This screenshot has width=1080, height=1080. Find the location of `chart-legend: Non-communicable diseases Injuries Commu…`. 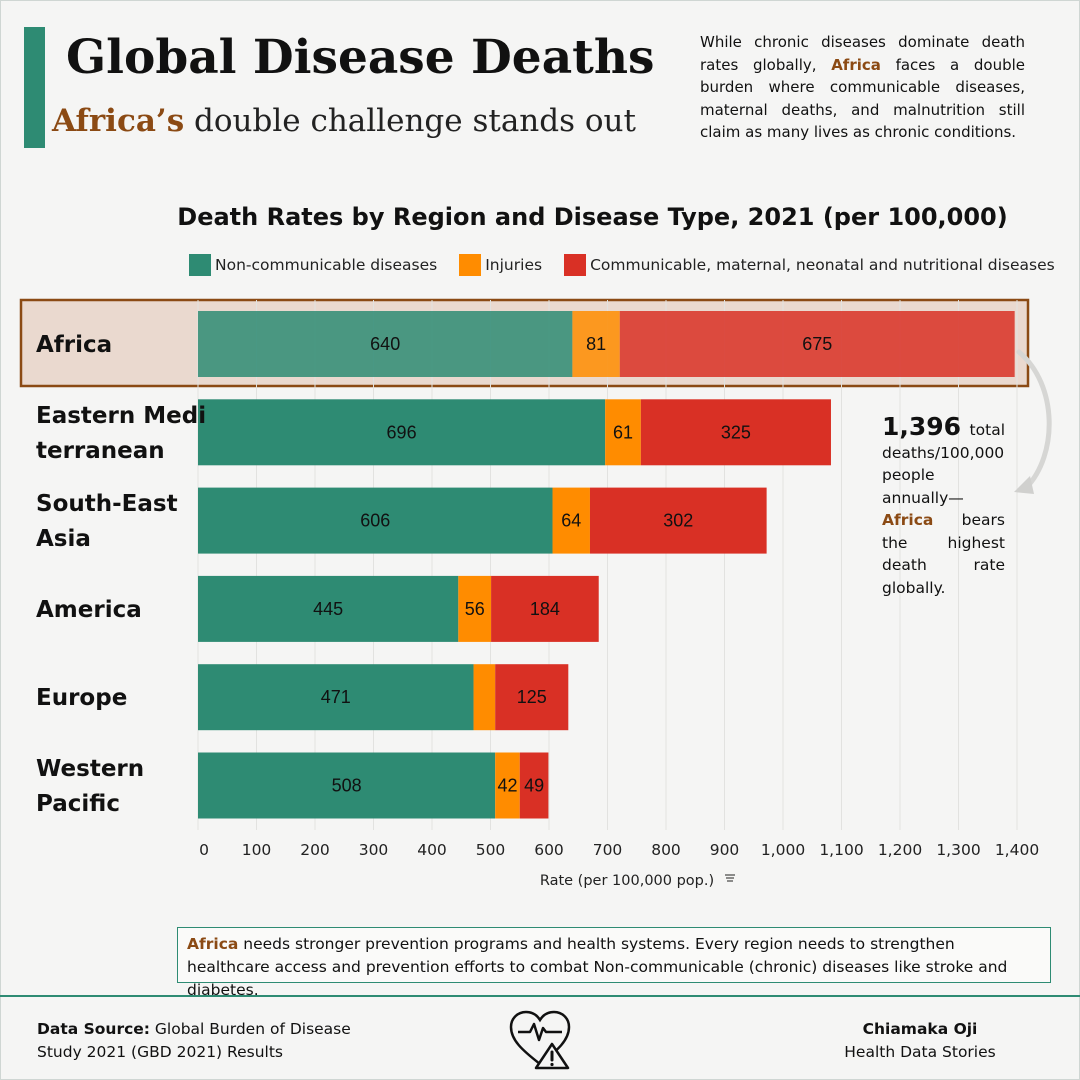

chart-legend: Non-communicable diseases Injuries Commu… is located at coordinates (633, 265).